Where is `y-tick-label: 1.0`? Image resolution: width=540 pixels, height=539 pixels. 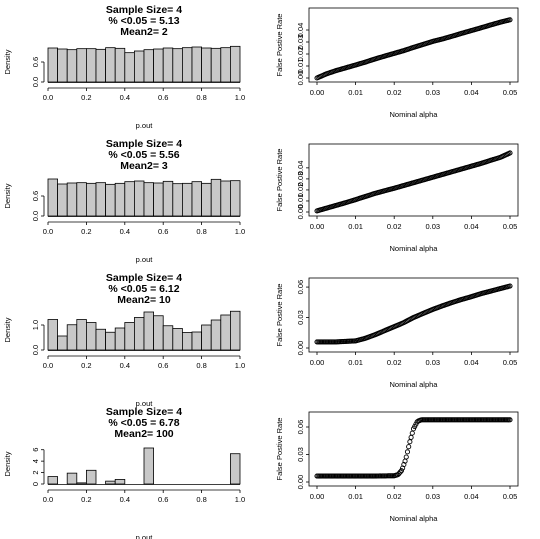 y-tick-label: 1.0 is located at coordinates (35, 325).